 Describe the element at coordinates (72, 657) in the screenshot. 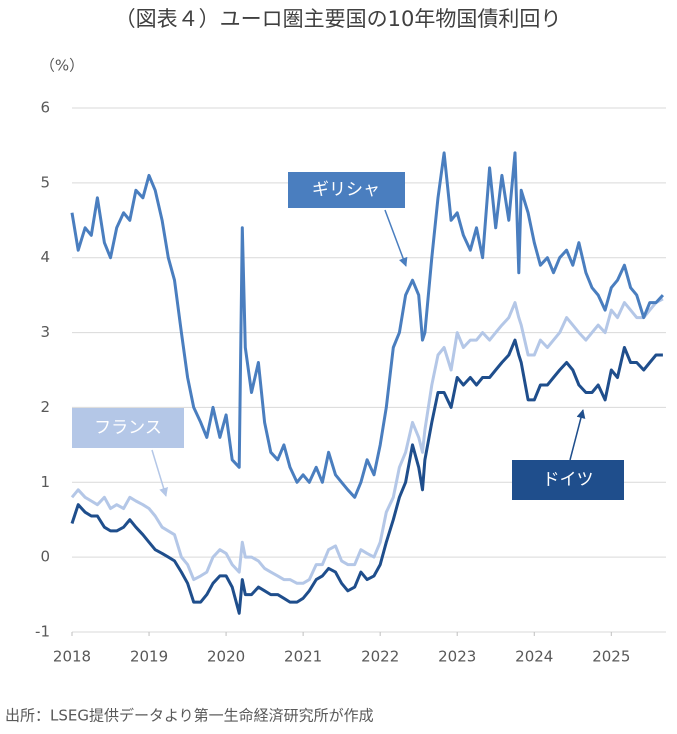

I see `x-tick-label: 2018` at that location.